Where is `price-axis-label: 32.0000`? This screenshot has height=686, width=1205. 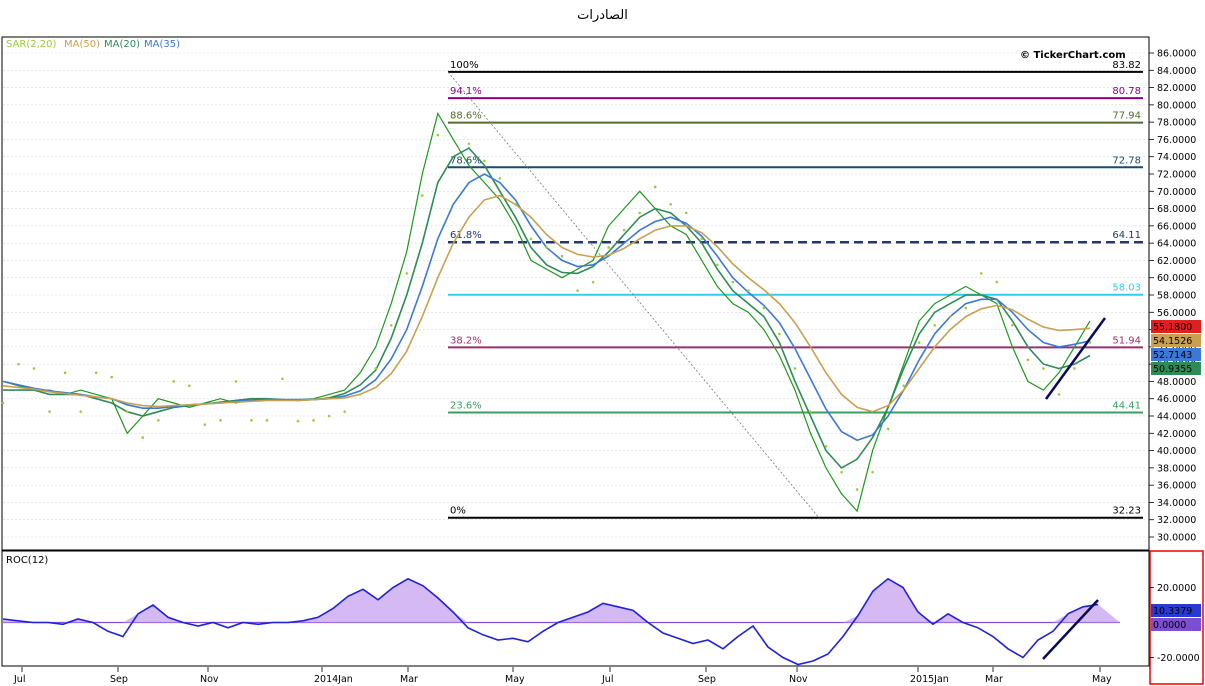 price-axis-label: 32.0000 is located at coordinates (1176, 520).